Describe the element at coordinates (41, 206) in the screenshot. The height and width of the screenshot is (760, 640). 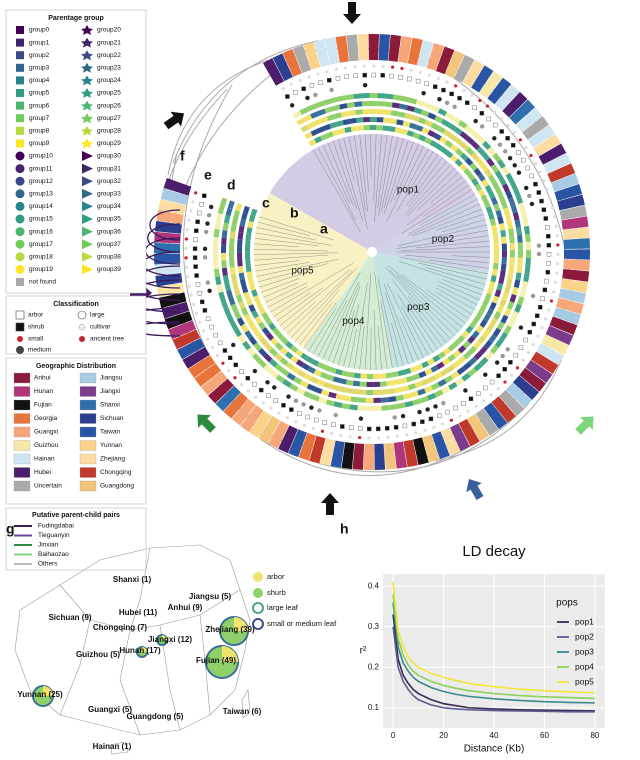
I see `legend-label: group14` at that location.